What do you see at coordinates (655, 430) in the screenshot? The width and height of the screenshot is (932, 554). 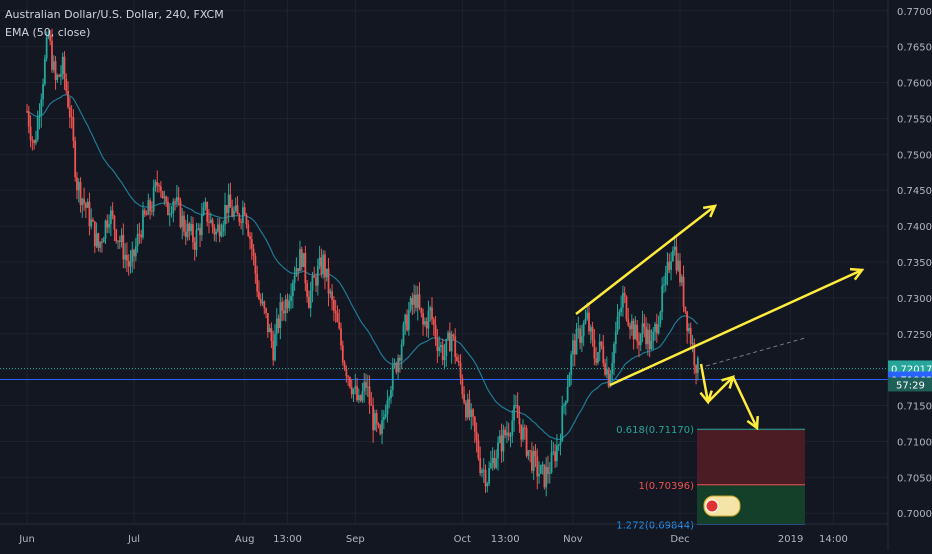 I see `fib-label: 0.618(0.71170)` at bounding box center [655, 430].